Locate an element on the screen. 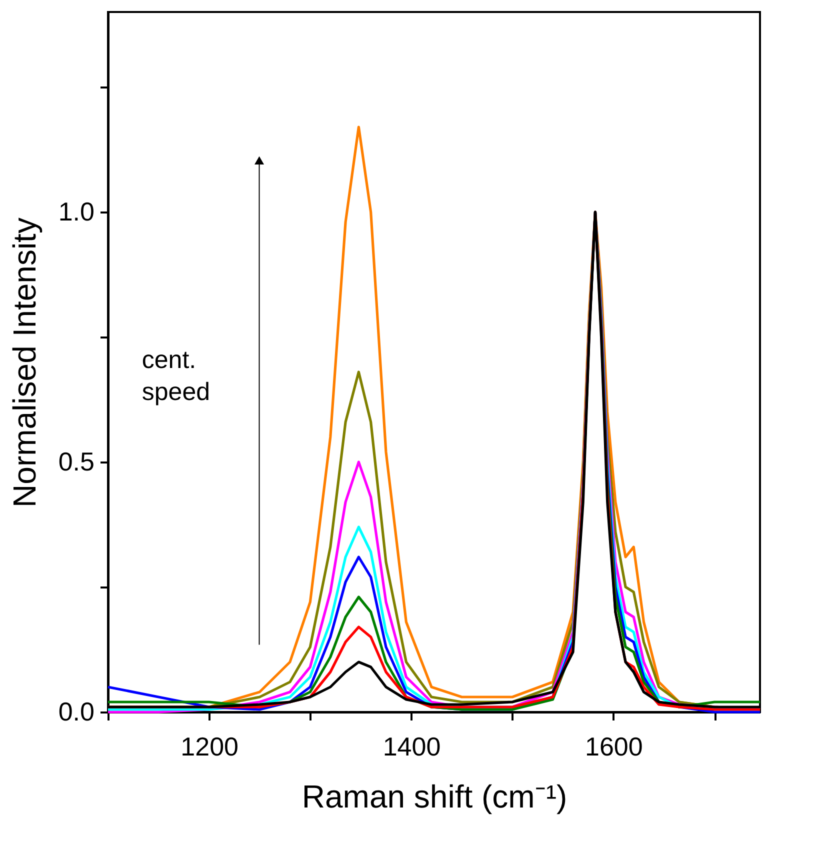  x-tick-label: 1200 is located at coordinates (209, 747).